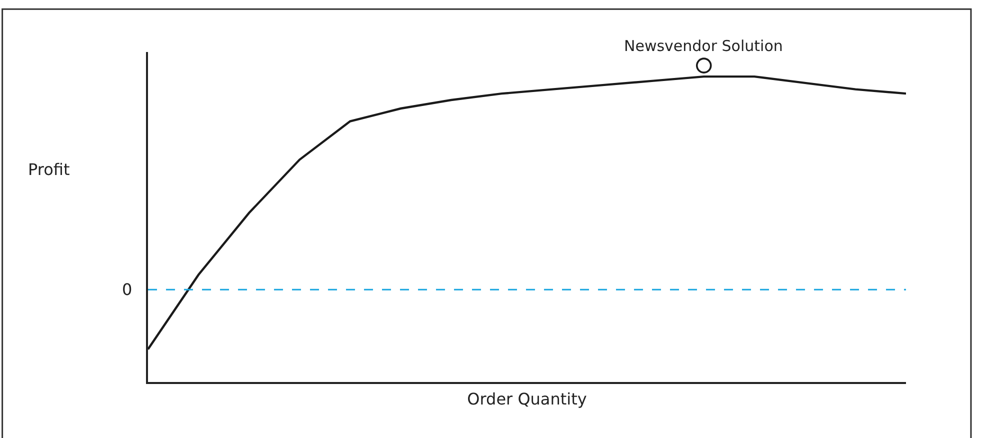  Describe the element at coordinates (703, 46) in the screenshot. I see `annotation: Newsvendor Solution` at that location.